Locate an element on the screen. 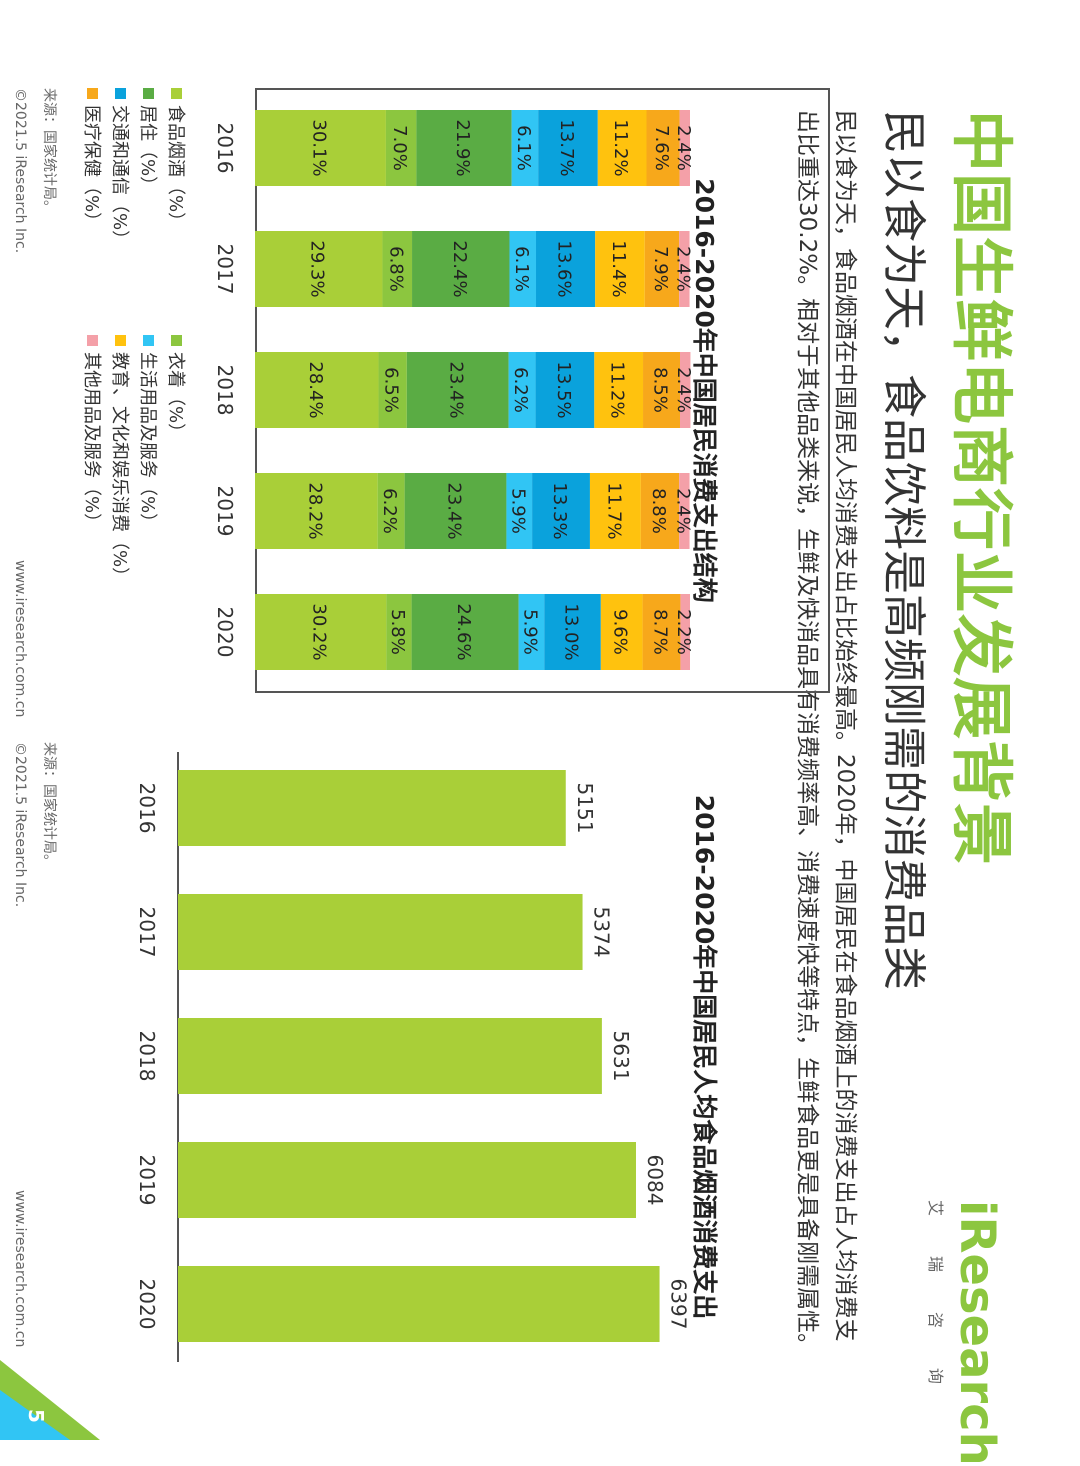 This screenshot has height=1466, width=1080. x-tick-label: 2019 is located at coordinates (225, 511).